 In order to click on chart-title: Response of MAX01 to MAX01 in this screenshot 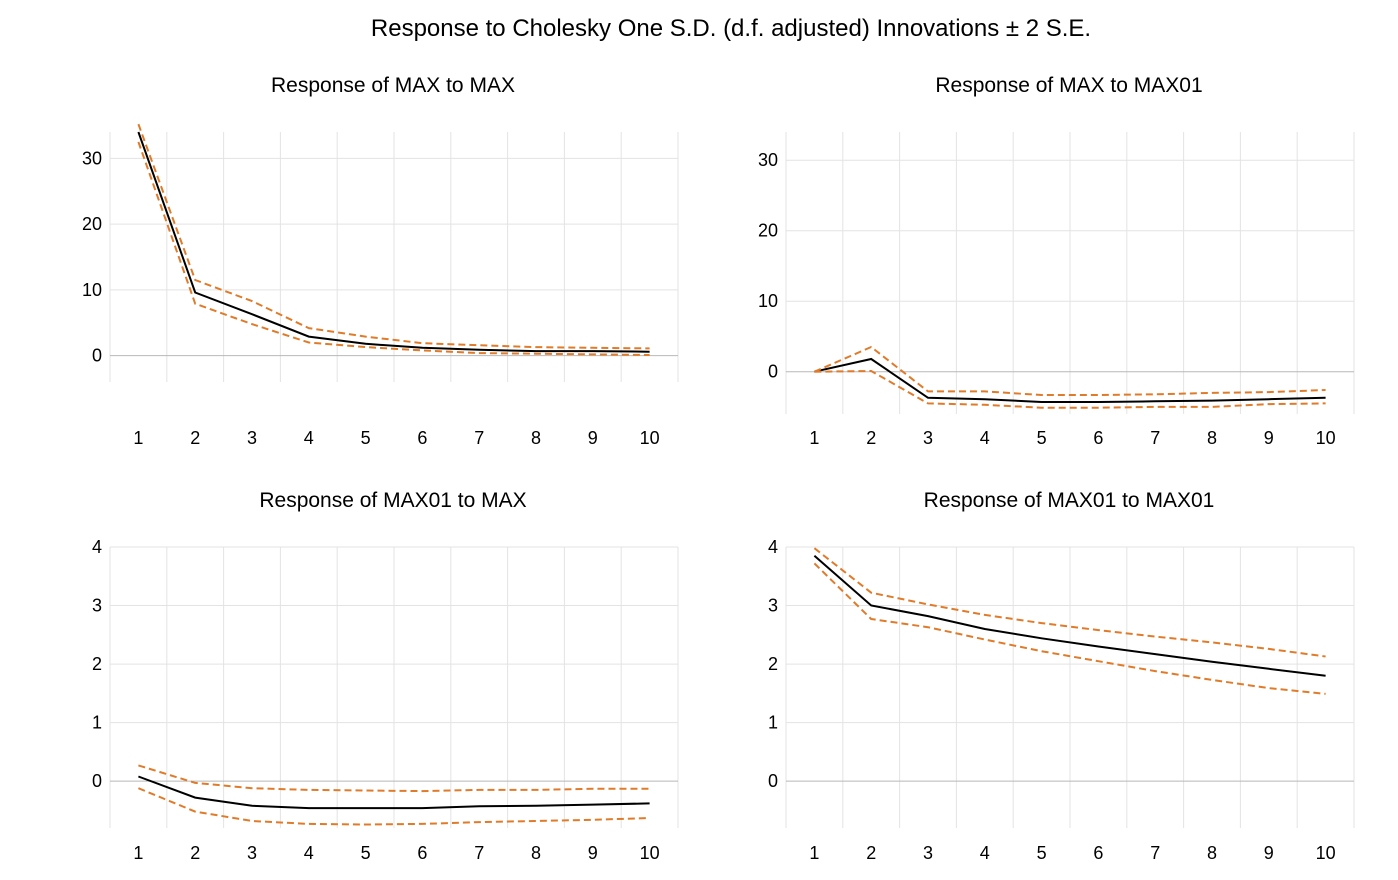, I will do `click(1069, 500)`.